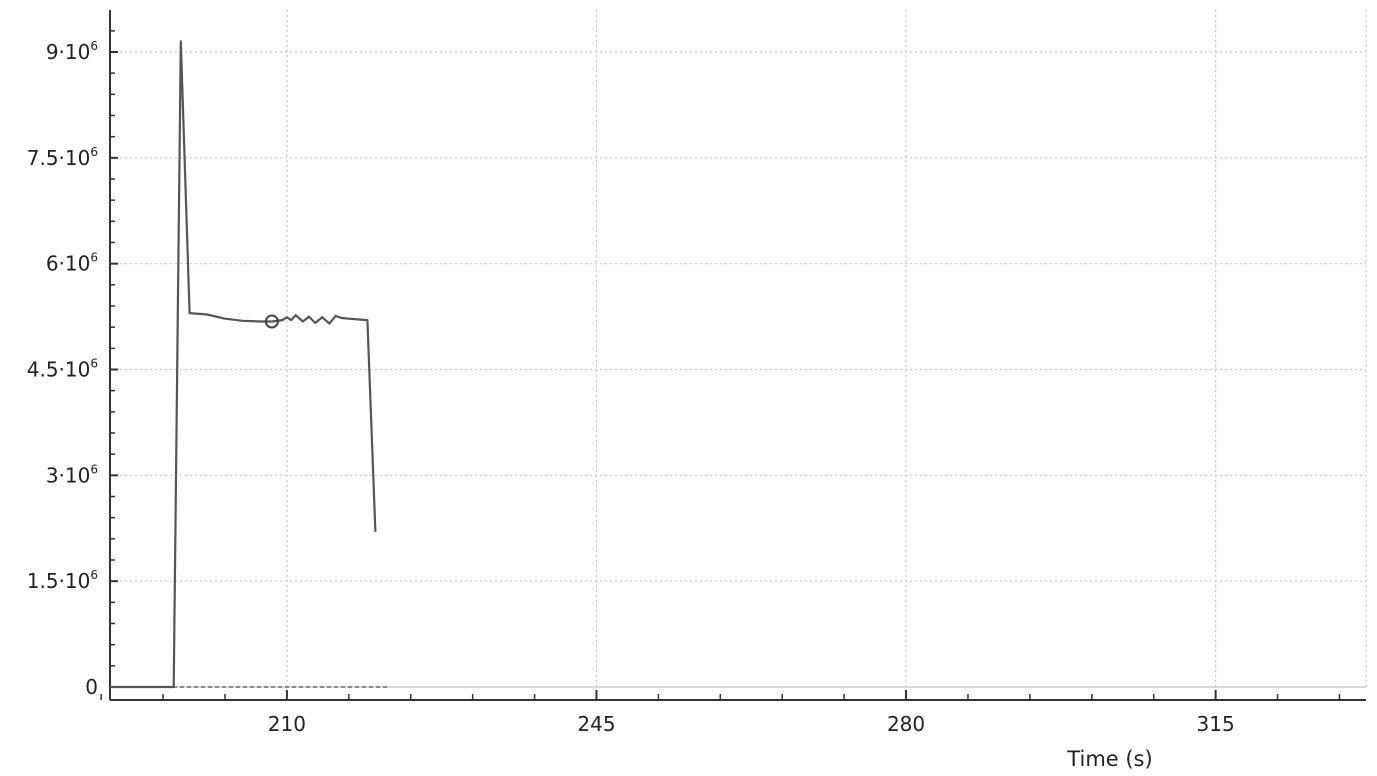 The image size is (1377, 776). I want to click on y-tick-label: 0, so click(91, 687).